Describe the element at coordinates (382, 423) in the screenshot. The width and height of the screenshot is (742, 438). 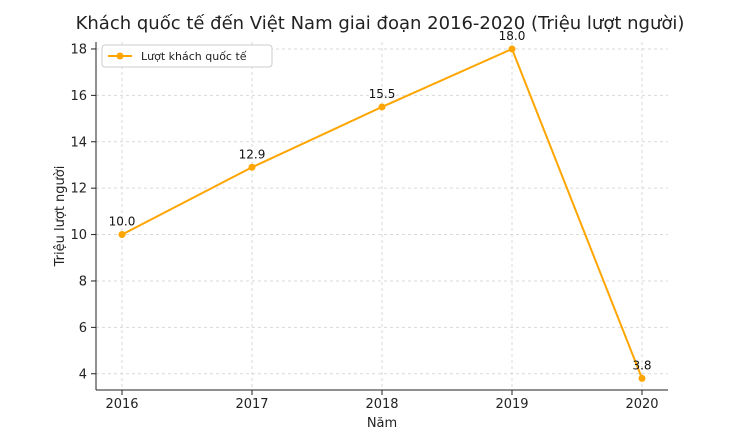
I see `x-axis-title: Năm` at that location.